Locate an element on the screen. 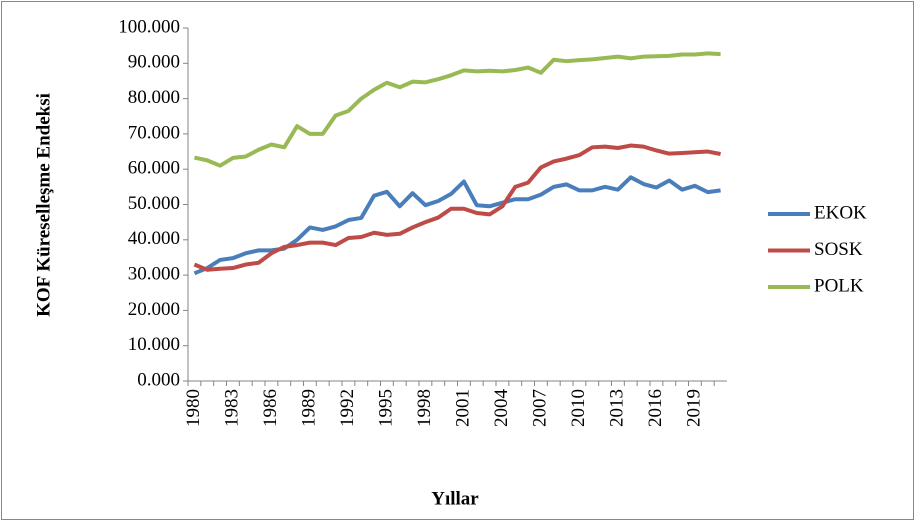  x-tick-label: 2010 is located at coordinates (578, 408).